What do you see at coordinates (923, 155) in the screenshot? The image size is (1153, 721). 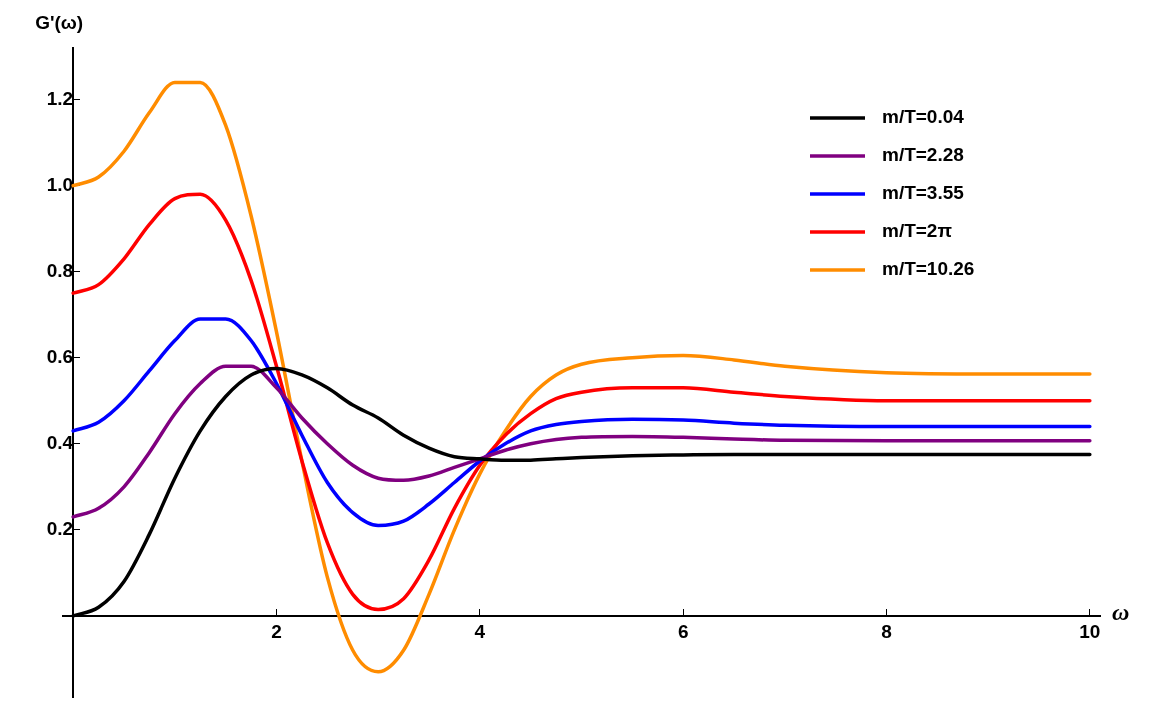 I see `legend-label: m/T=2.28` at bounding box center [923, 155].